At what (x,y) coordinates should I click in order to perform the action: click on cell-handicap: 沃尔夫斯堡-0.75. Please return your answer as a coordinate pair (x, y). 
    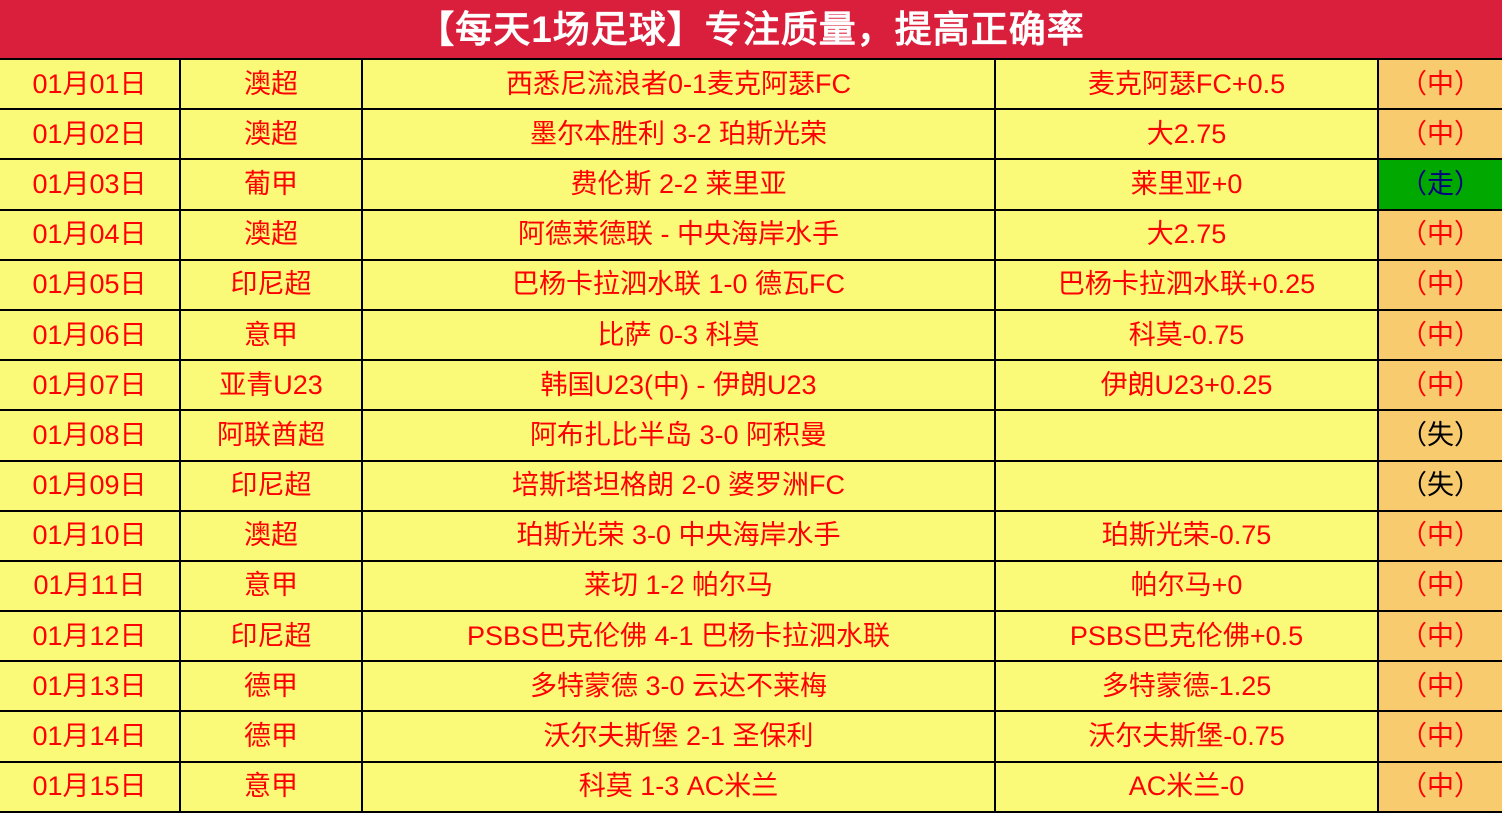
    Looking at the image, I should click on (1187, 736).